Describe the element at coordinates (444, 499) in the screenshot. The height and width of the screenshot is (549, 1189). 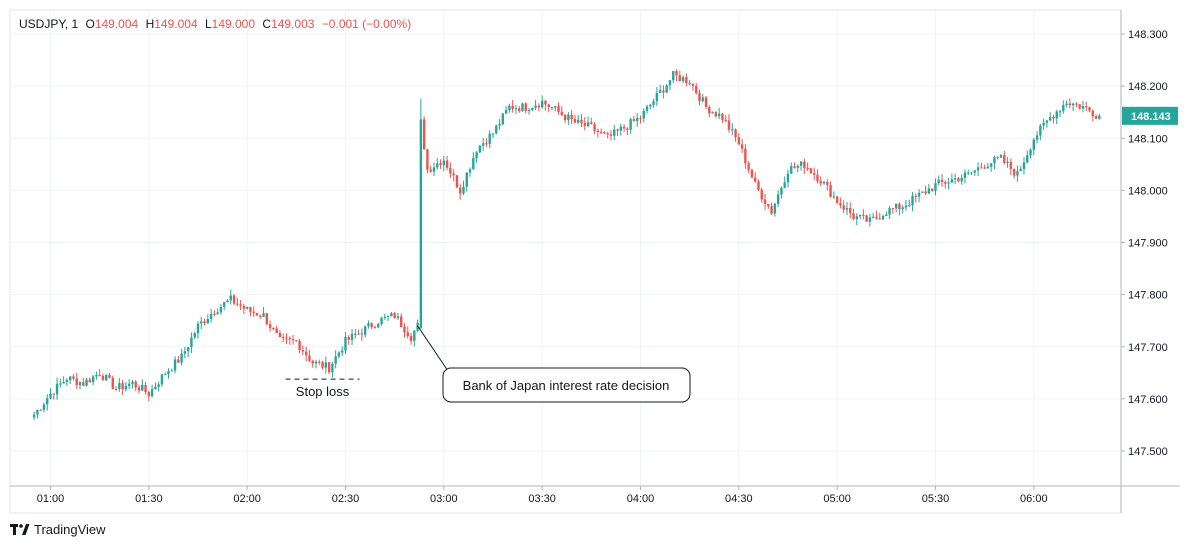
I see `x-tick-label: 03:00` at that location.